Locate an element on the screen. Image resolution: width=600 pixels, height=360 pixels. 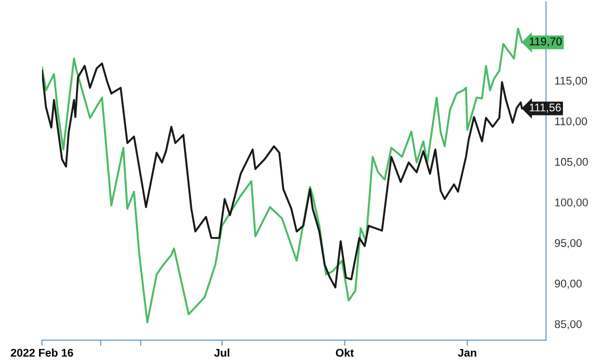
y-tick-label: 90,00 is located at coordinates (568, 284).